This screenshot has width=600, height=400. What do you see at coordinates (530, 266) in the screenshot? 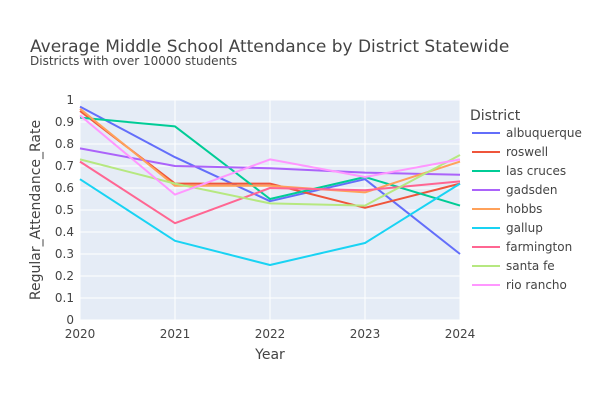
I see `legend-label: santa fe` at bounding box center [530, 266].